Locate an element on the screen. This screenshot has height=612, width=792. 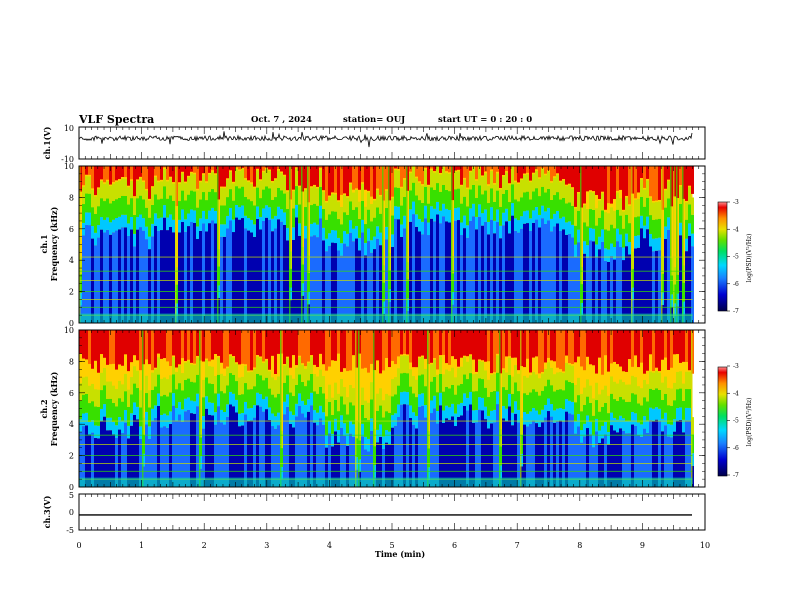
ch1-voltage-ytick-top: 10 is located at coordinates (69, 128).